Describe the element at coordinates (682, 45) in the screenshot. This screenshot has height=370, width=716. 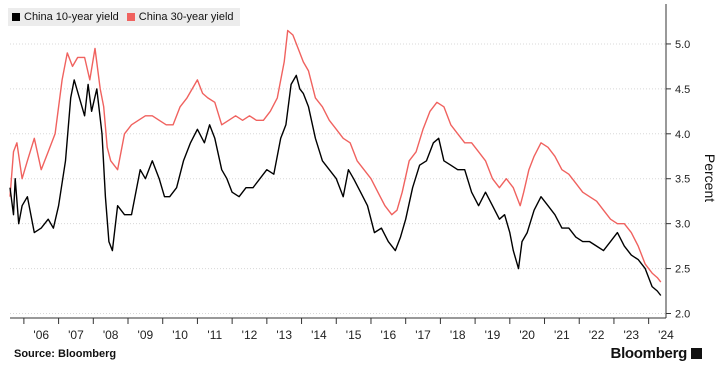
I see `y-tick-label: 5.0` at that location.